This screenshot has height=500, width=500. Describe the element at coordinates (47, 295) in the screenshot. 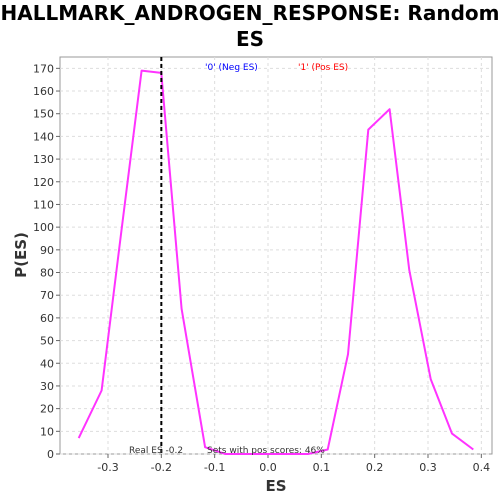

I see `y-tick-label: 70` at that location.